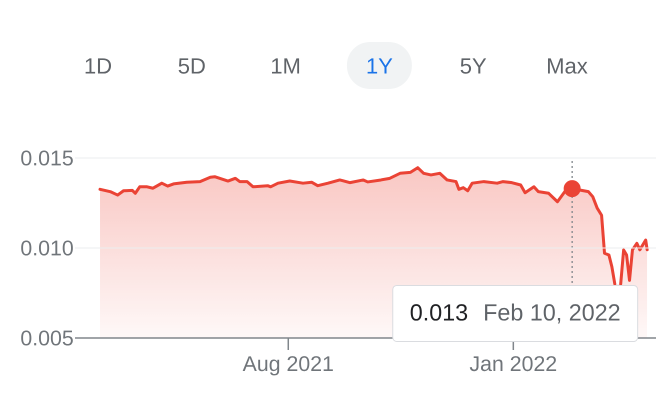 This screenshot has width=664, height=406. I want to click on text: 1Y, so click(380, 66).